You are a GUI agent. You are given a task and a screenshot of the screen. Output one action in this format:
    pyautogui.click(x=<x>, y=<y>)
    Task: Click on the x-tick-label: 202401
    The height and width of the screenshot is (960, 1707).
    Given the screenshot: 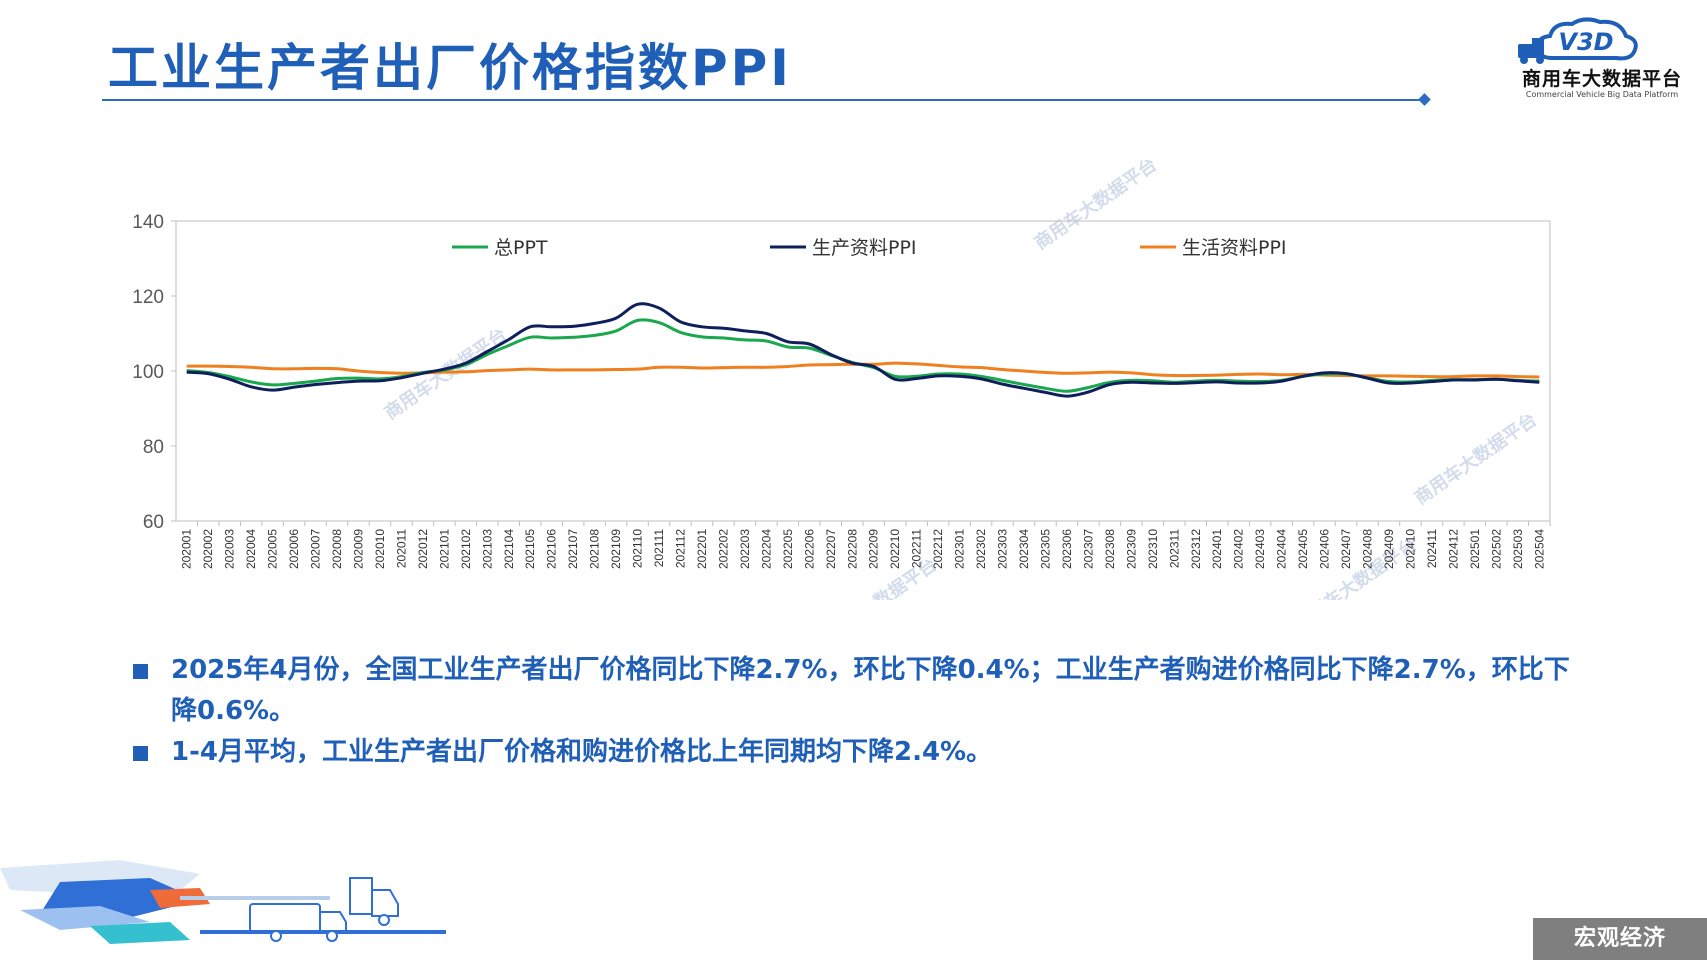 What is the action you would take?
    pyautogui.click(x=1217, y=549)
    